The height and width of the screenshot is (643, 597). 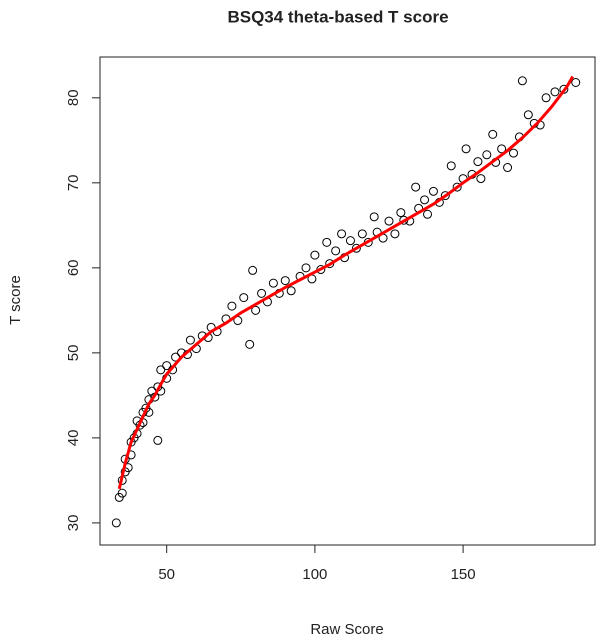 I want to click on x-tick-label: 50, so click(x=166, y=574).